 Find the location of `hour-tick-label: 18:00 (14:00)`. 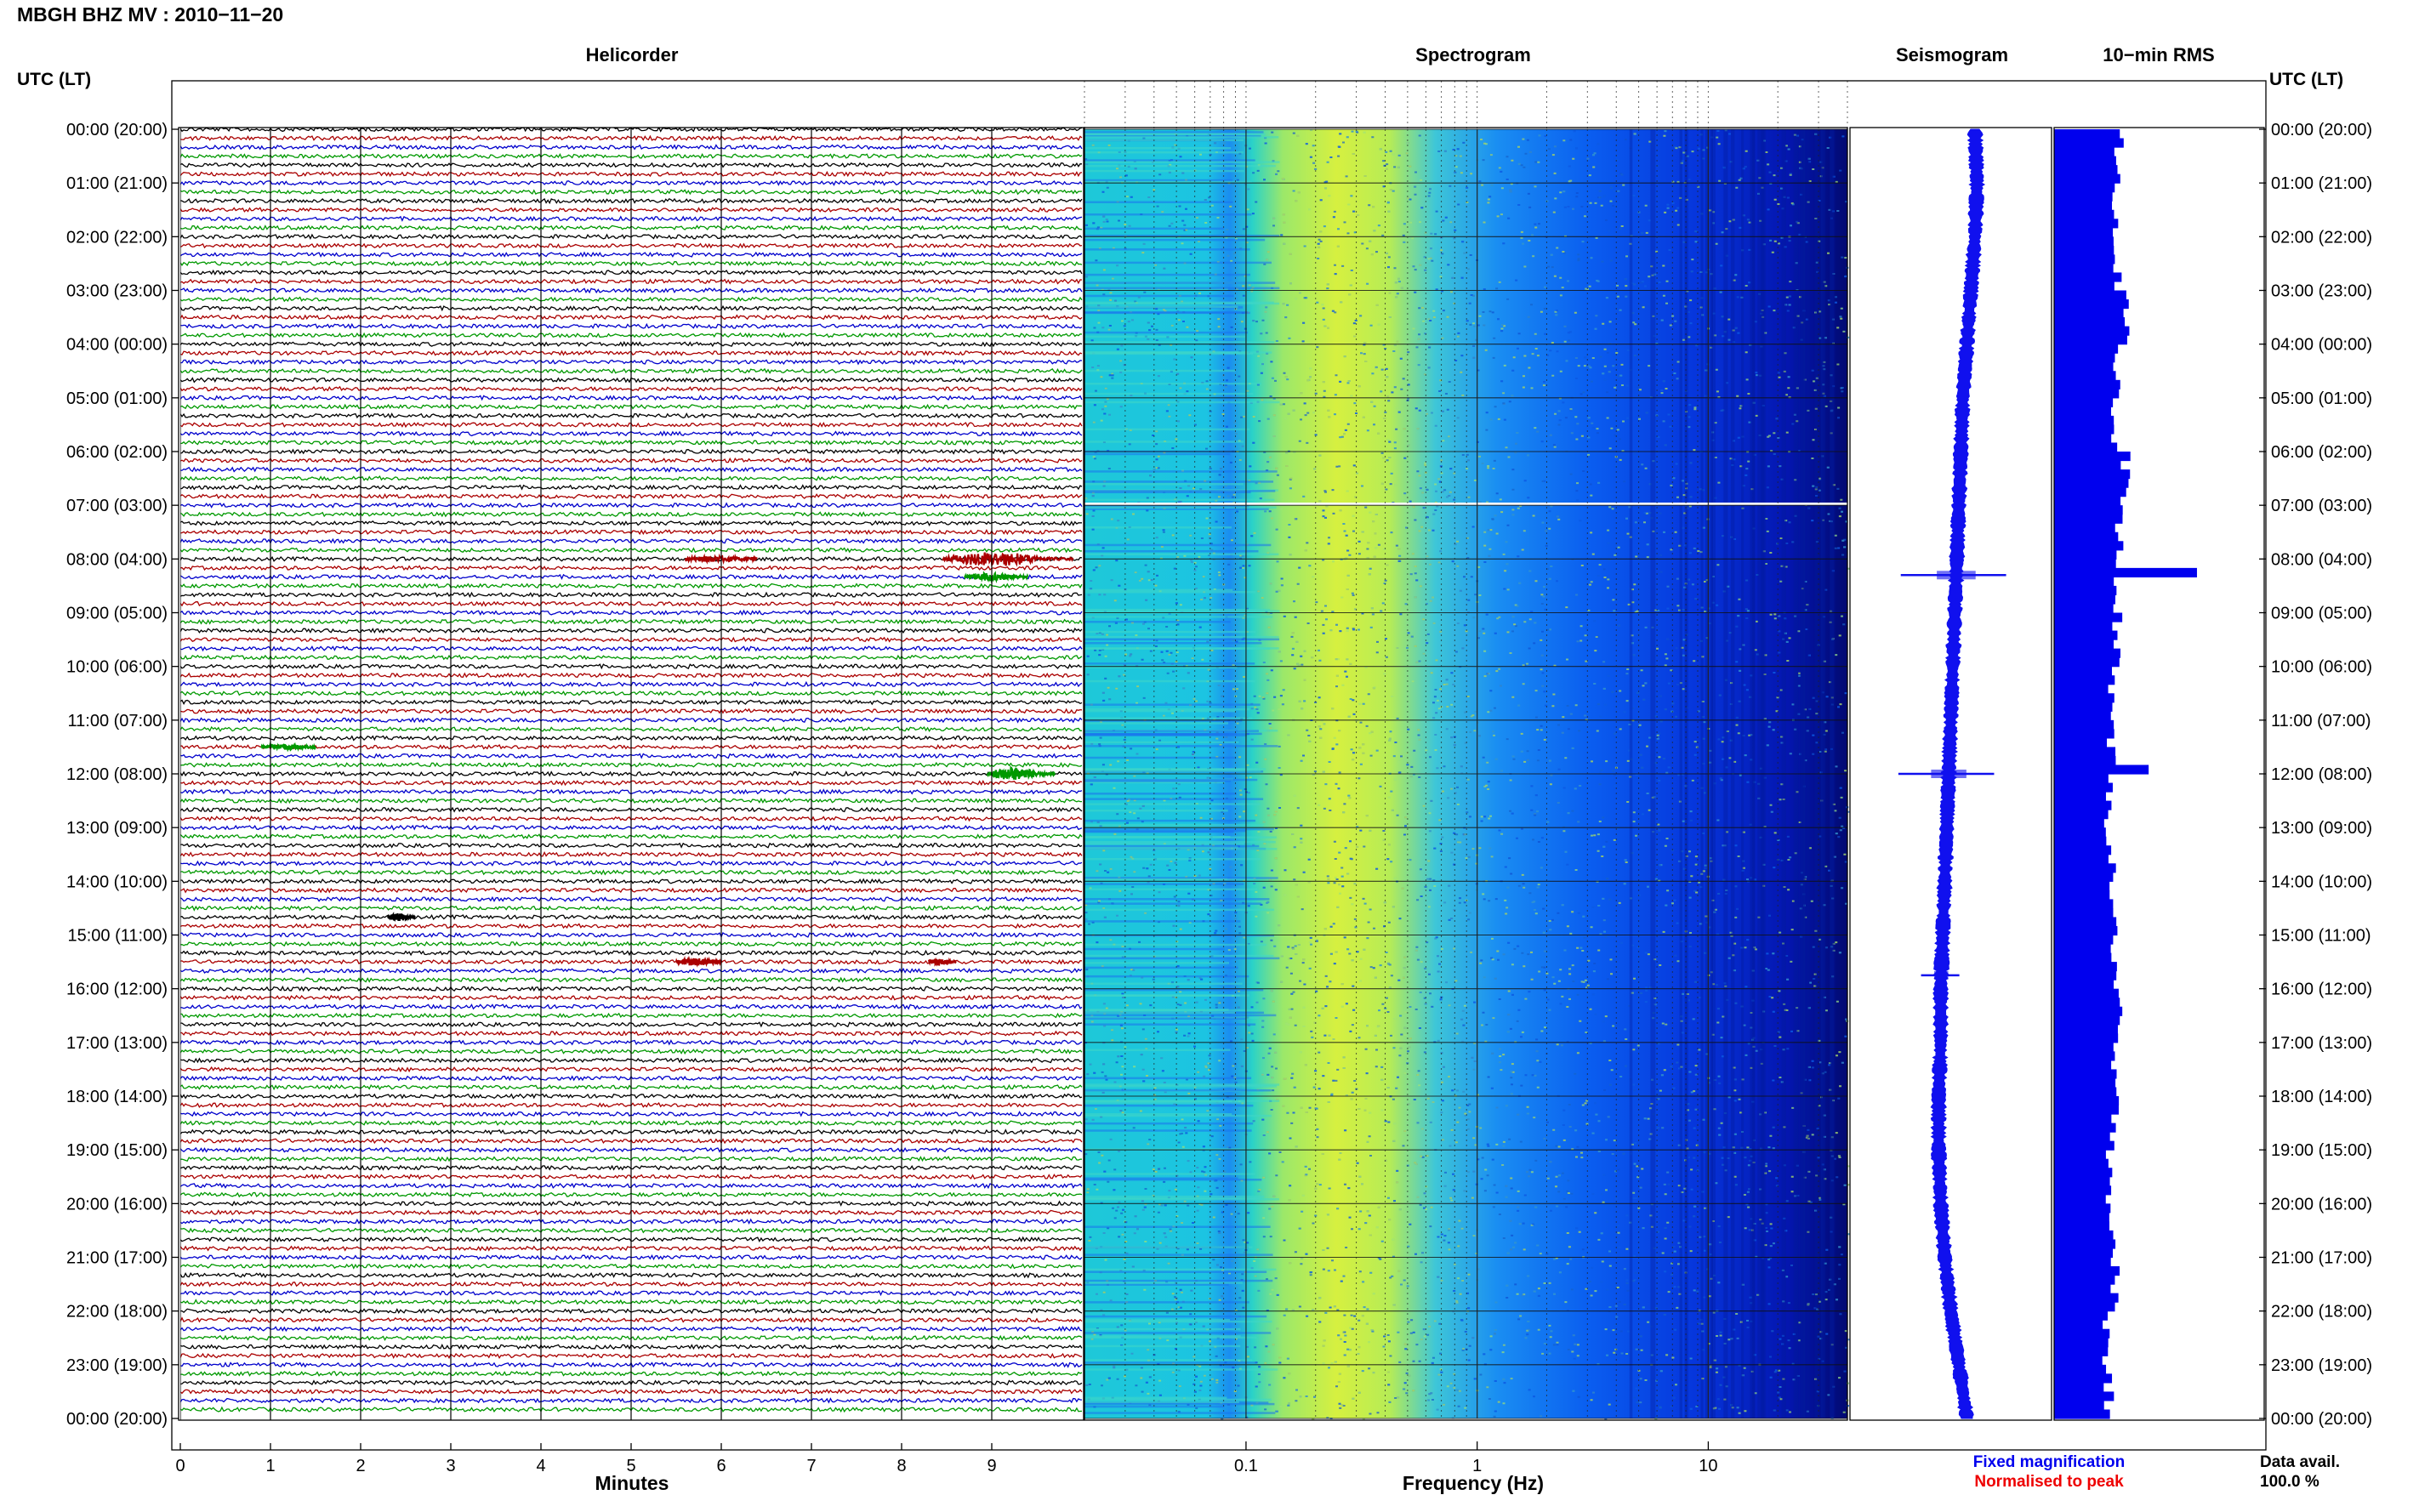

hour-tick-label: 18:00 (14:00) is located at coordinates (2321, 1097).